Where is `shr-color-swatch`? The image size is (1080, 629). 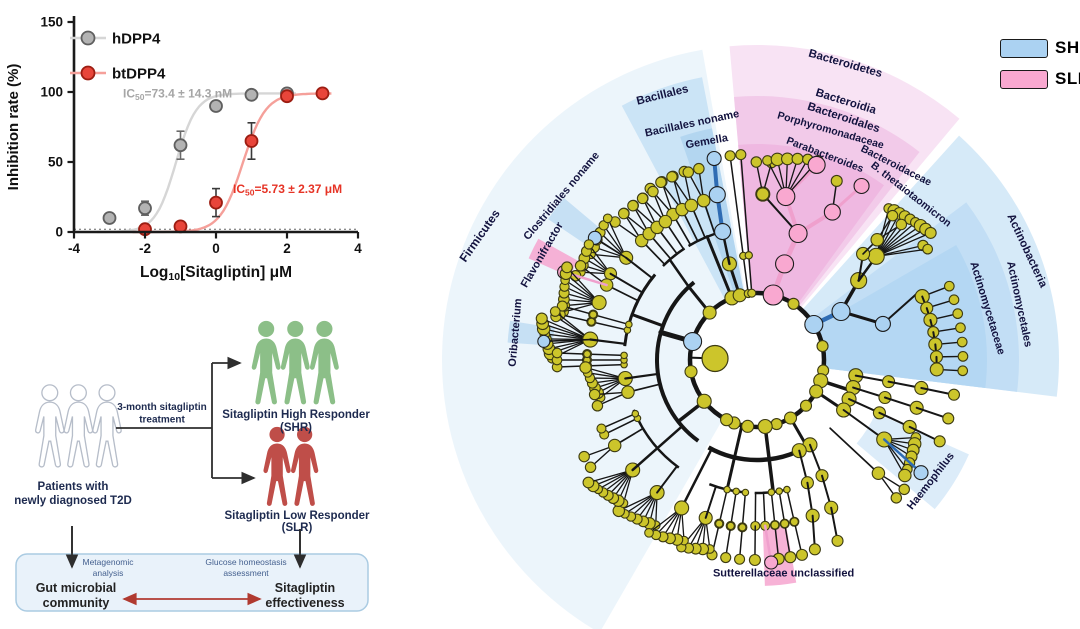
shr-color-swatch is located at coordinates (1024, 48).